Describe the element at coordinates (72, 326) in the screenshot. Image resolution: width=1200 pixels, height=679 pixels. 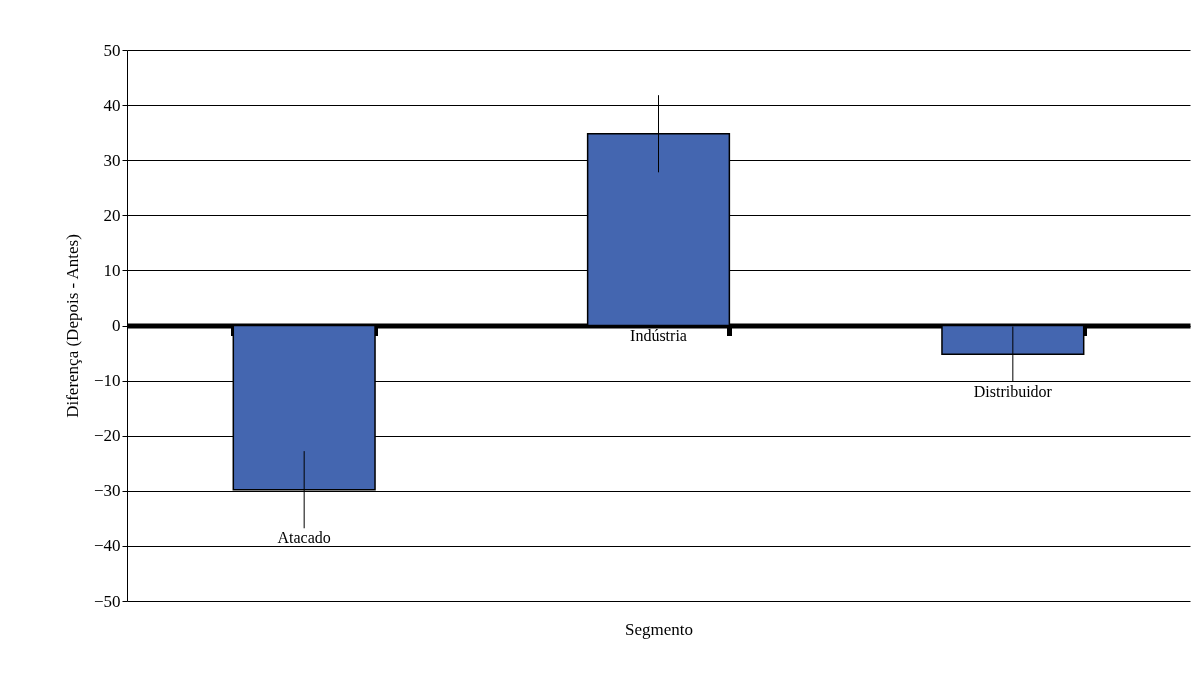
I see `y-axis-title: Diferença (Depois - Antes)` at that location.